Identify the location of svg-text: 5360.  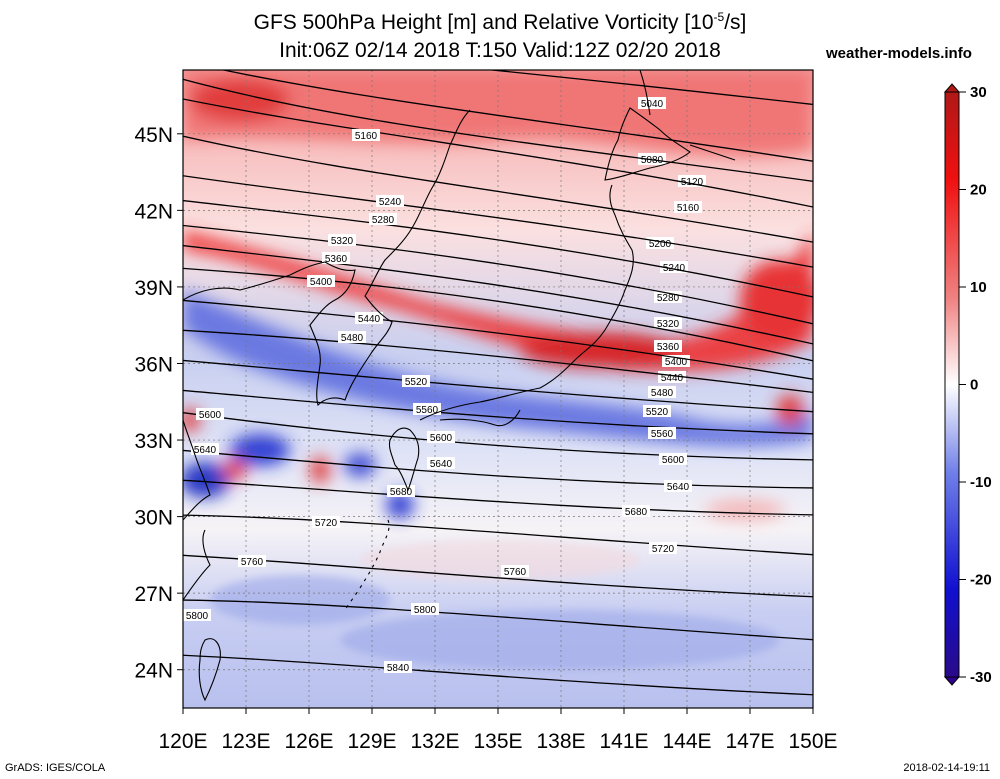
(668, 347).